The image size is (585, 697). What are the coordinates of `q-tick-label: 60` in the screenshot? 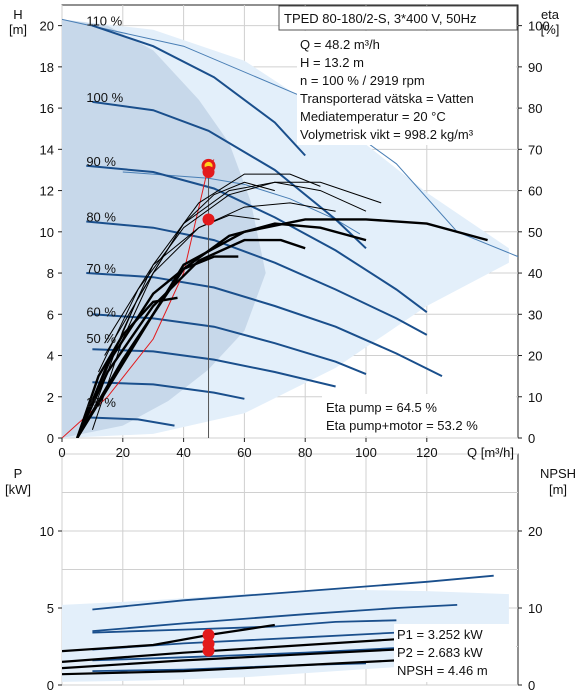 It's located at (244, 452).